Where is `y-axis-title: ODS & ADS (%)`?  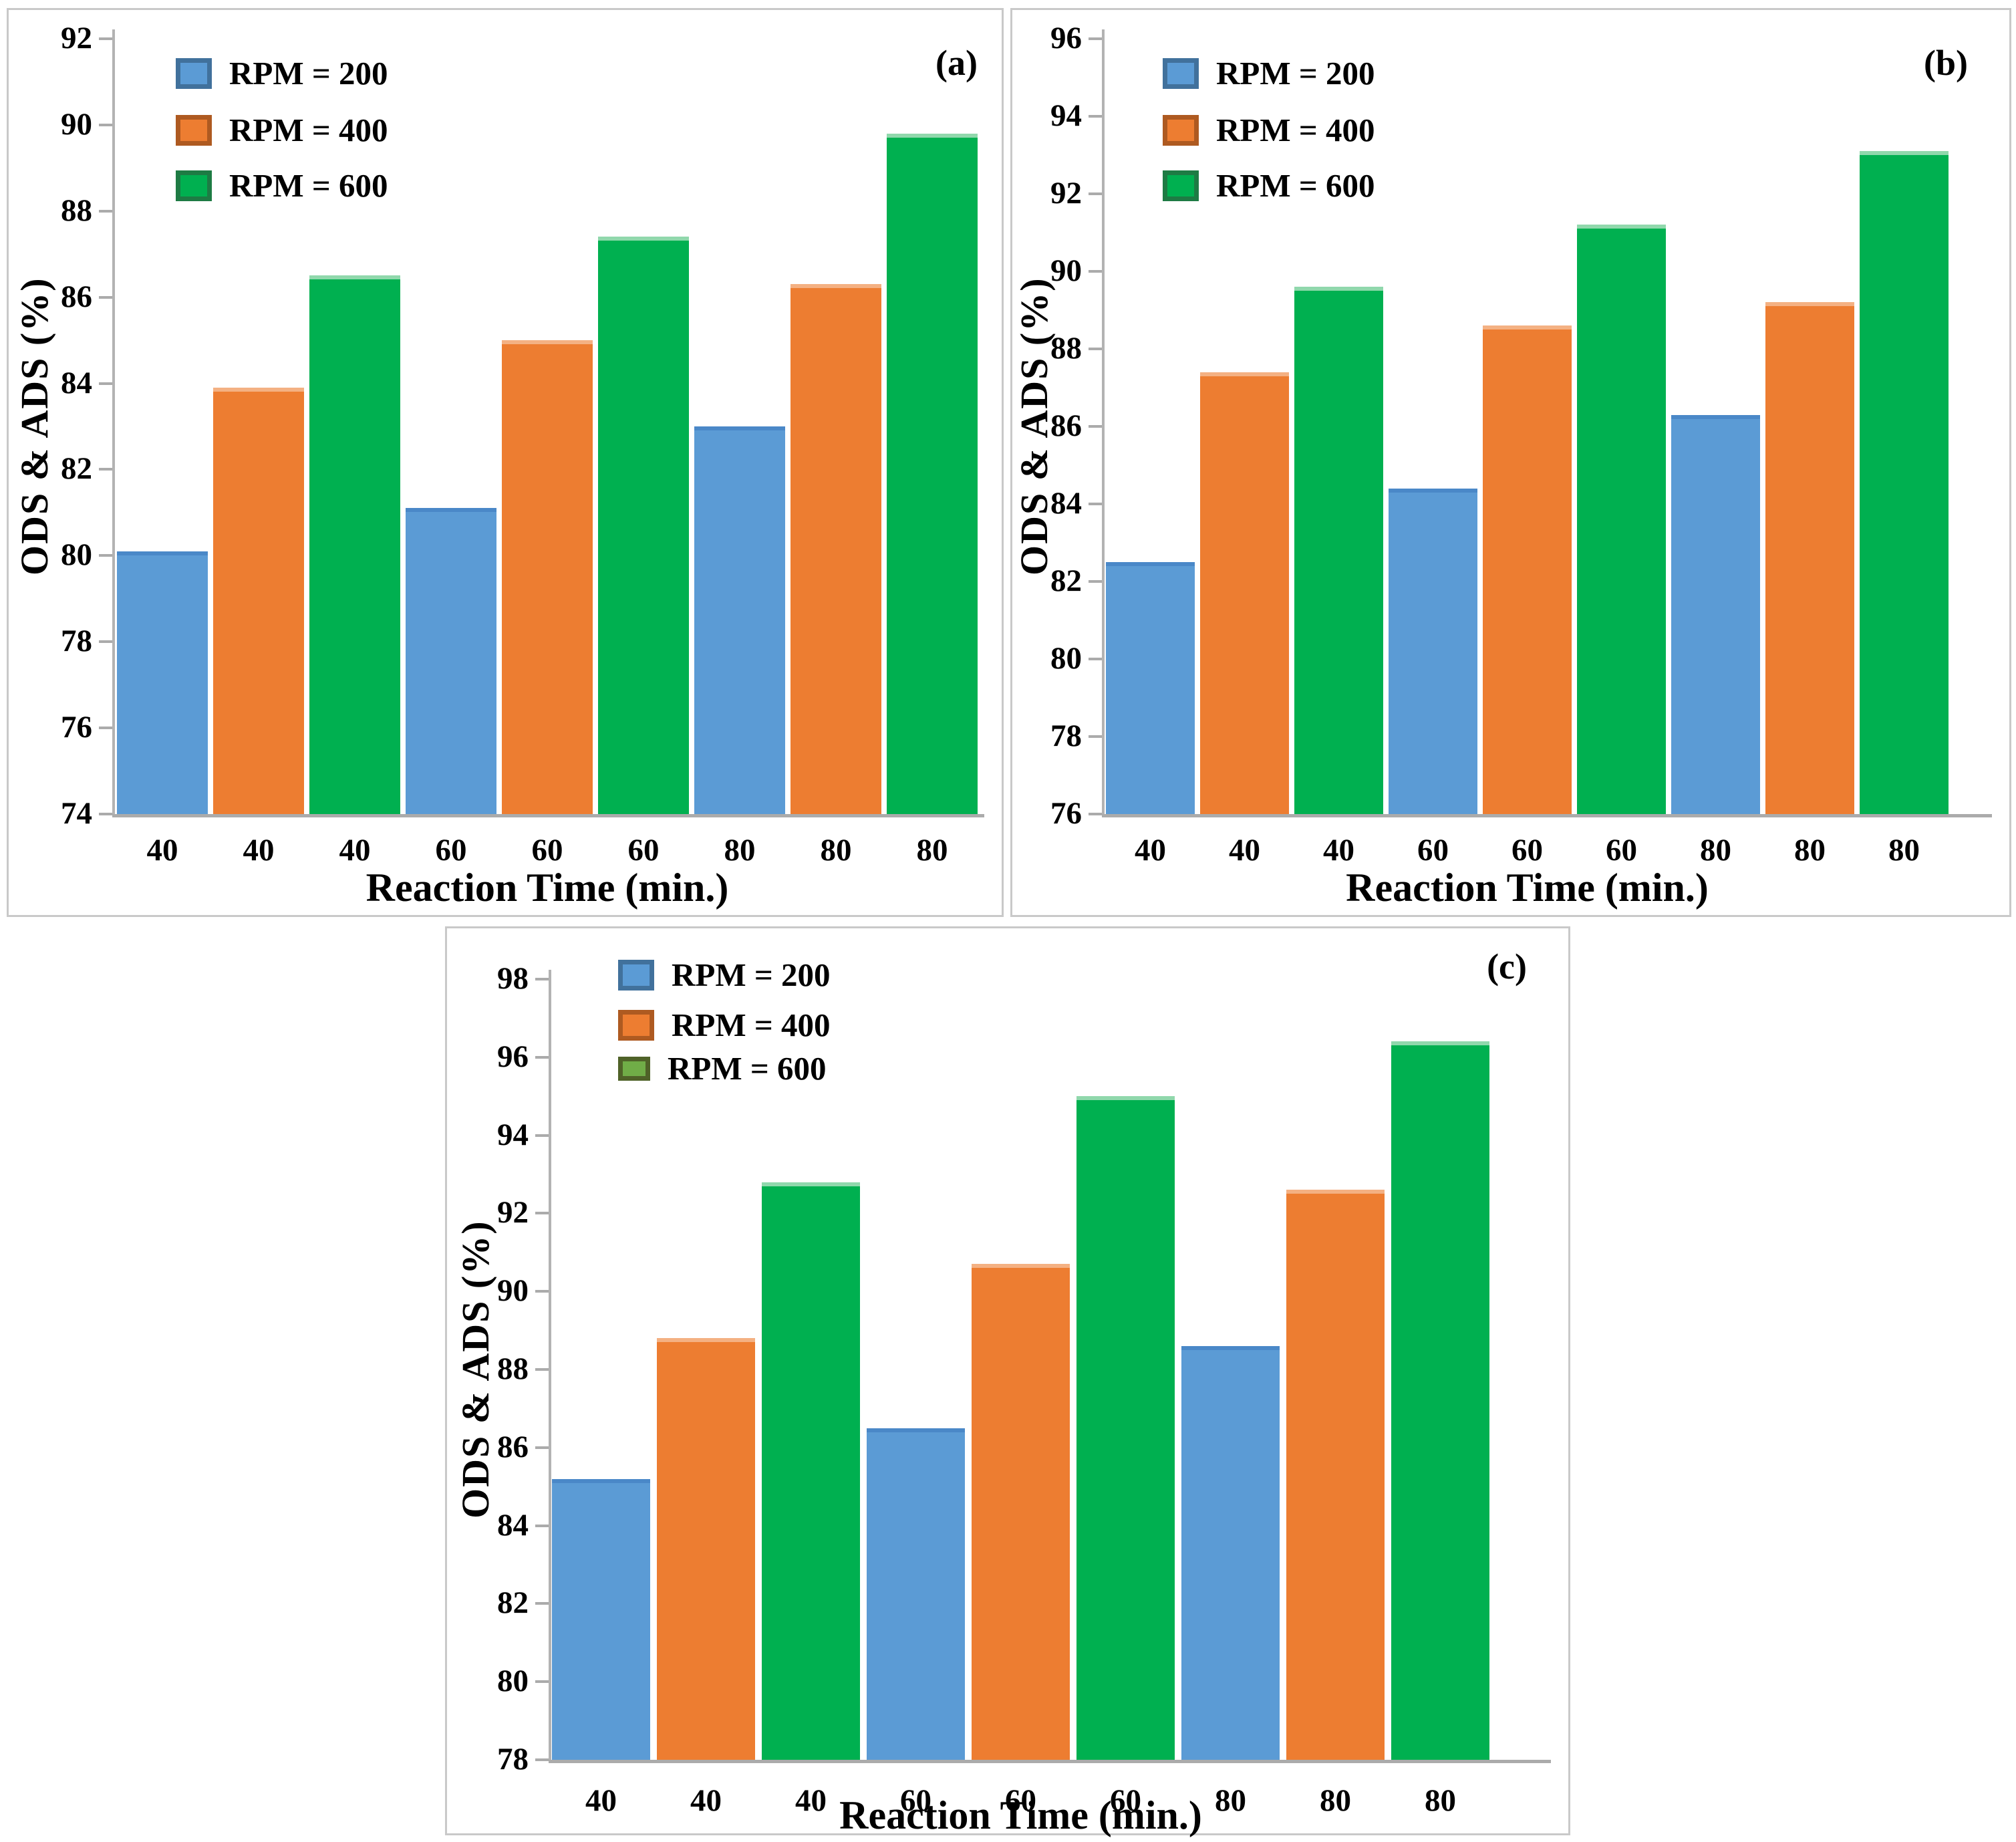 y-axis-title: ODS & ADS (%) is located at coordinates (34, 427).